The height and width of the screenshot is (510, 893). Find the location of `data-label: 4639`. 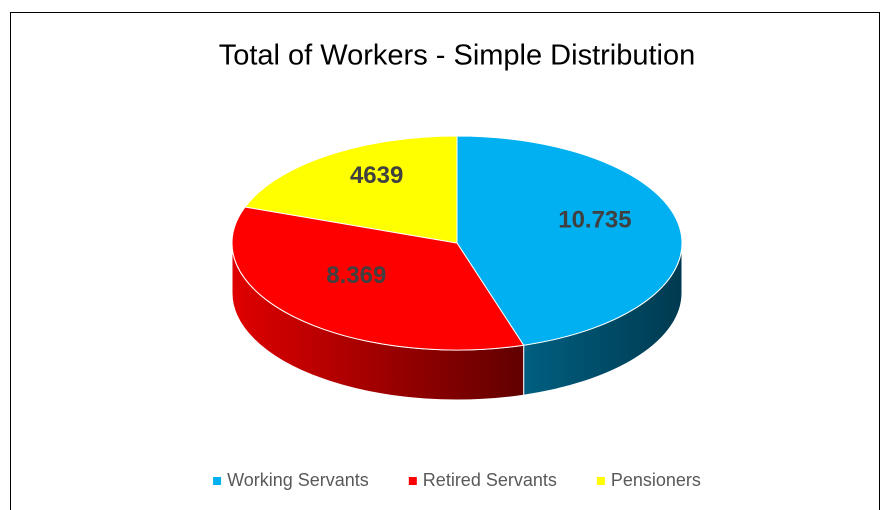

data-label: 4639 is located at coordinates (376, 175).